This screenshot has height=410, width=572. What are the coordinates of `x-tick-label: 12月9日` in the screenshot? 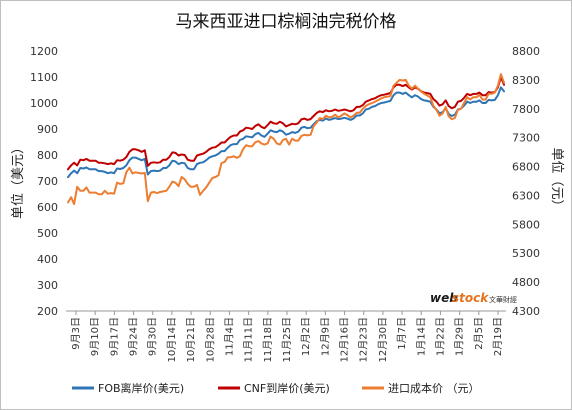 It's located at (325, 336).